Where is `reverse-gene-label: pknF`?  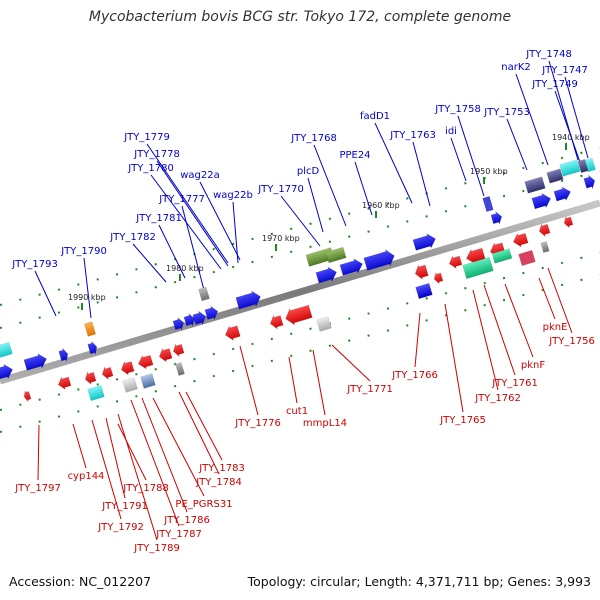
reverse-gene-label: pknF is located at coordinates (533, 365).